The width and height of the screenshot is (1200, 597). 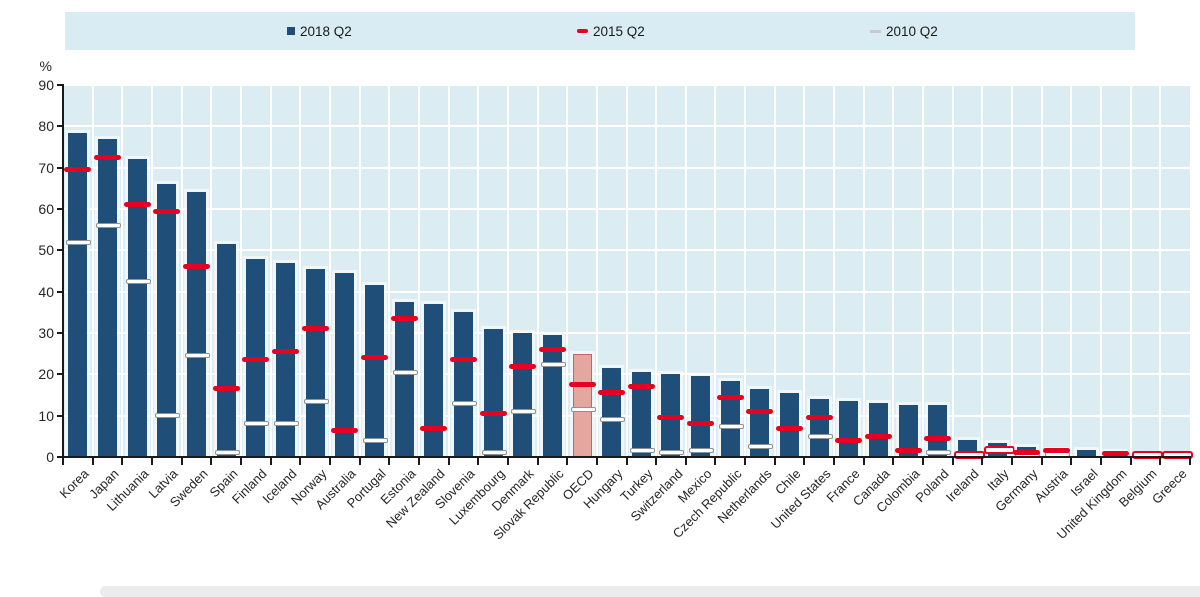 I want to click on dash-2015-ireland, so click(x=970, y=455).